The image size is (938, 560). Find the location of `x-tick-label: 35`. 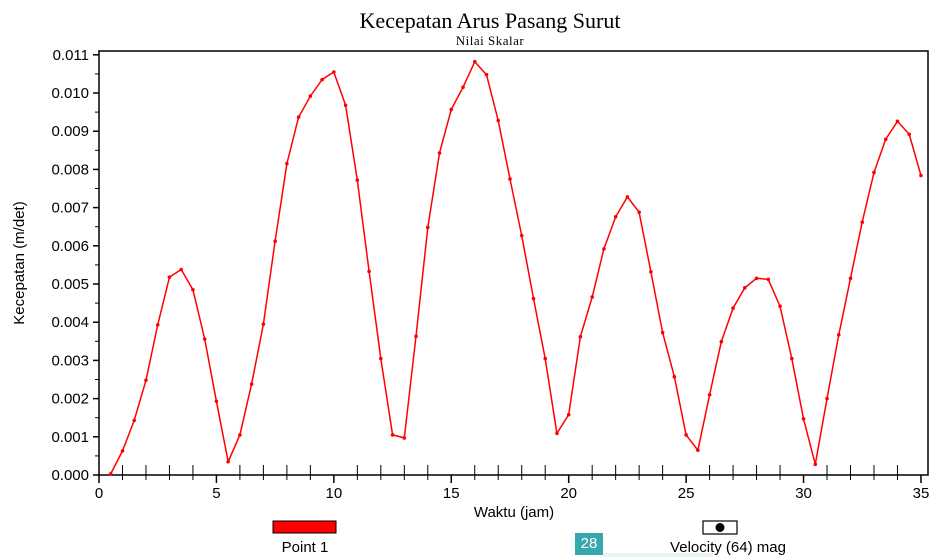

x-tick-label: 35 is located at coordinates (921, 493).